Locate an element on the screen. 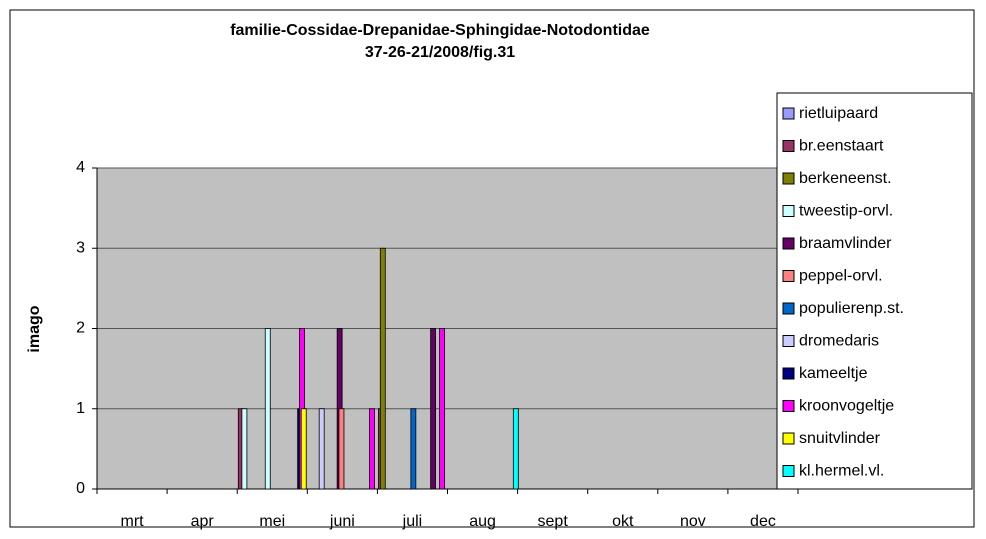 This screenshot has height=539, width=986. x-tick-label: mei is located at coordinates (272, 521).